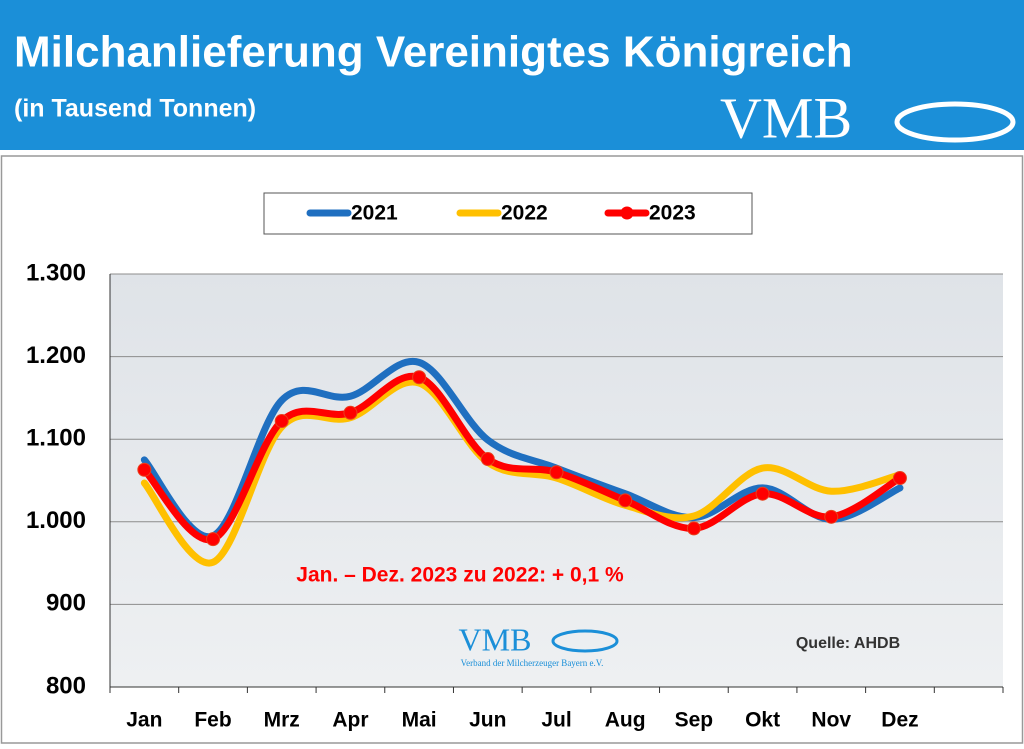  I want to click on y-tick-label: 1.100, so click(56, 438).